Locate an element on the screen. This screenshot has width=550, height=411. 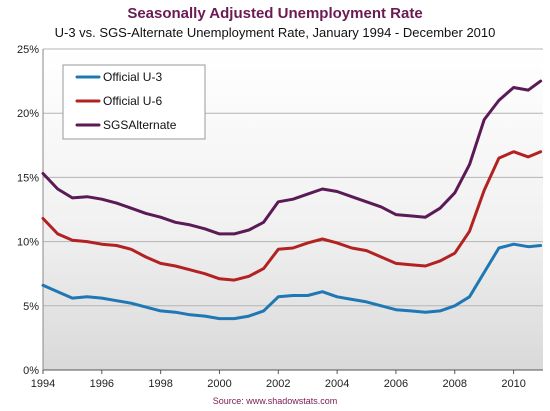
y-tick-label: 15% is located at coordinates (28, 178).